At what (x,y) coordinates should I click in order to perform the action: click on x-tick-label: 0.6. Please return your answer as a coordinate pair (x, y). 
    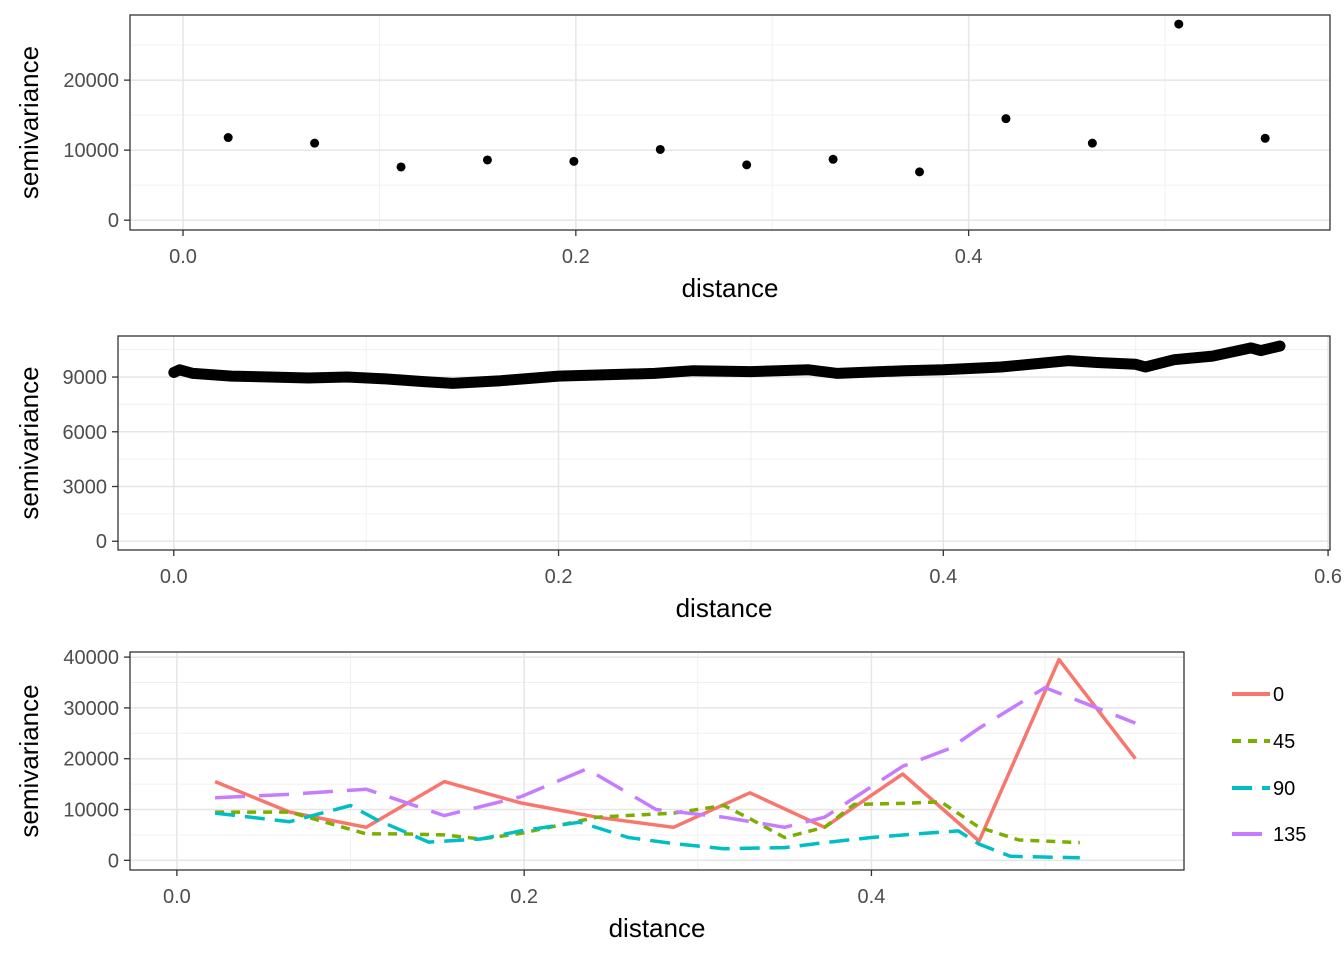
    Looking at the image, I should click on (1328, 577).